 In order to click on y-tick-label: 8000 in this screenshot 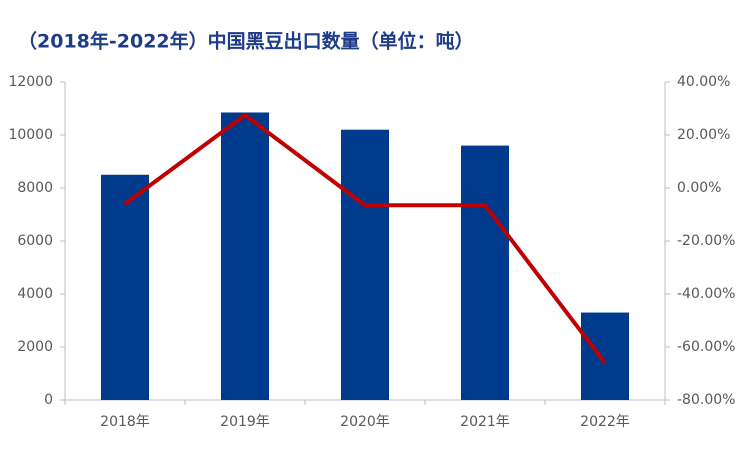, I will do `click(35, 188)`.